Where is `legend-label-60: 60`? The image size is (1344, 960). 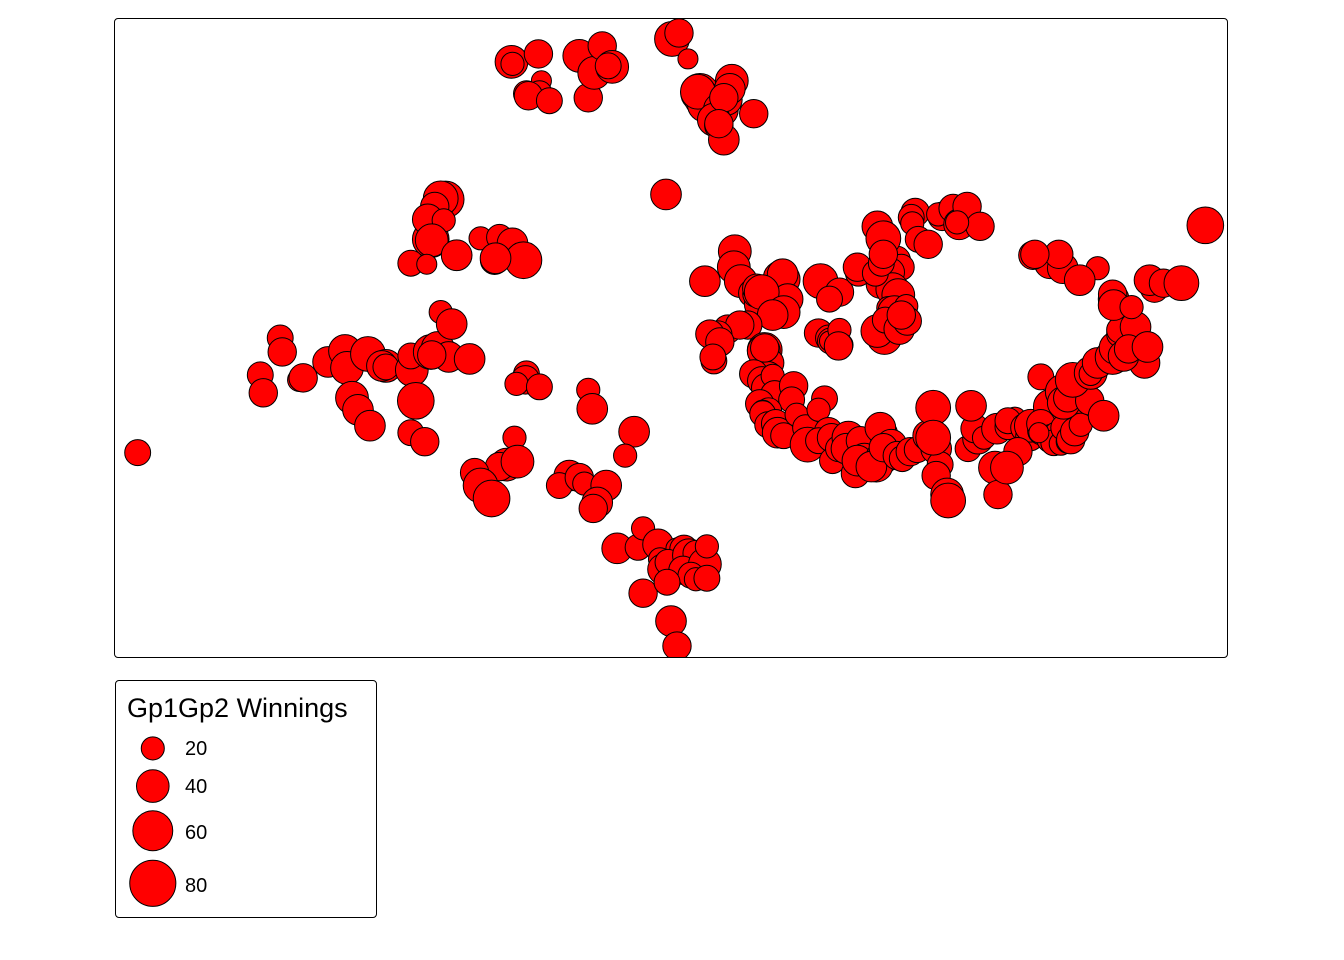
legend-label-60: 60 is located at coordinates (196, 833).